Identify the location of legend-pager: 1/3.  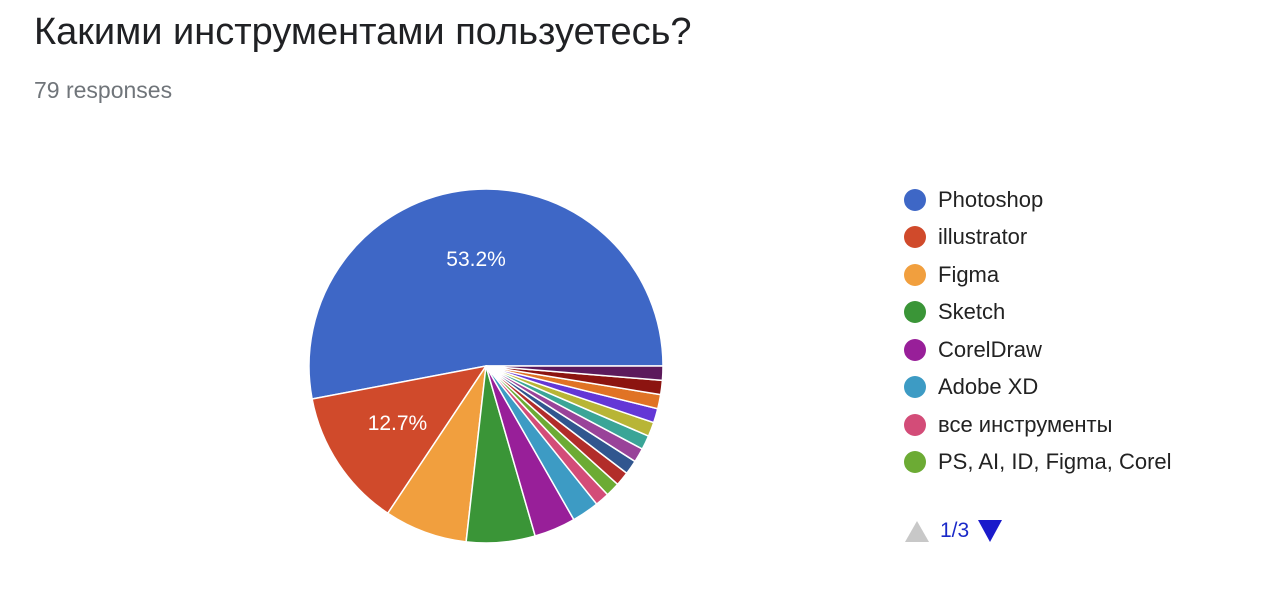
(953, 531).